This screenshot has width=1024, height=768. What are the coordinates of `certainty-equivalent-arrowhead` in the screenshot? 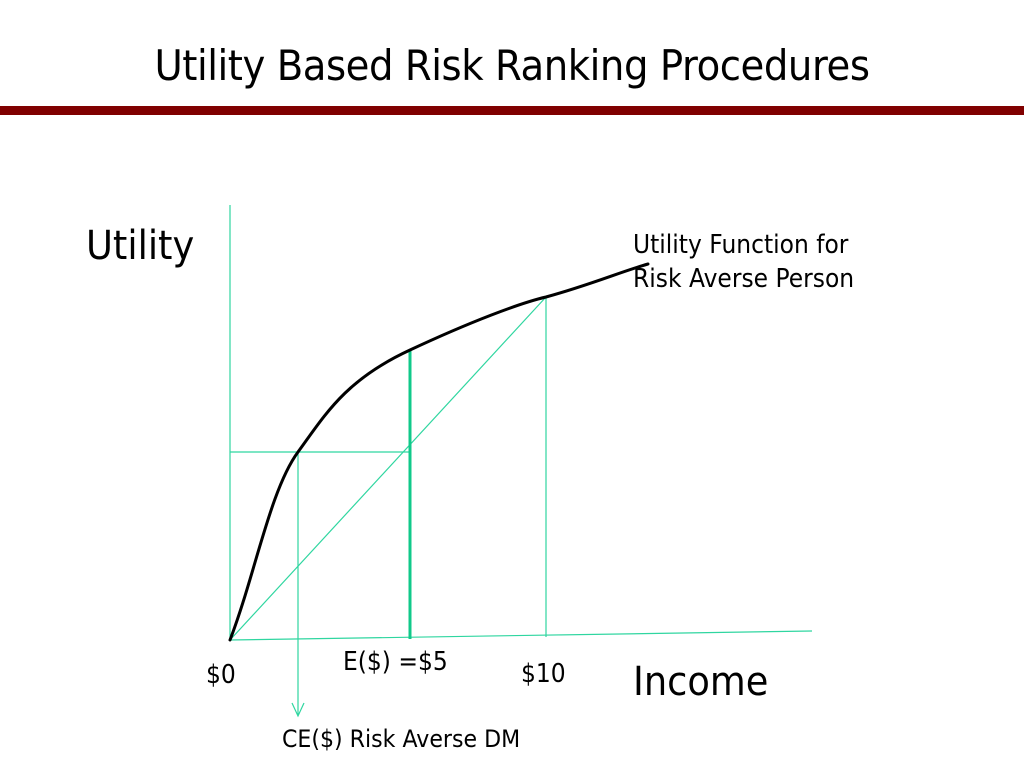 It's located at (298, 710).